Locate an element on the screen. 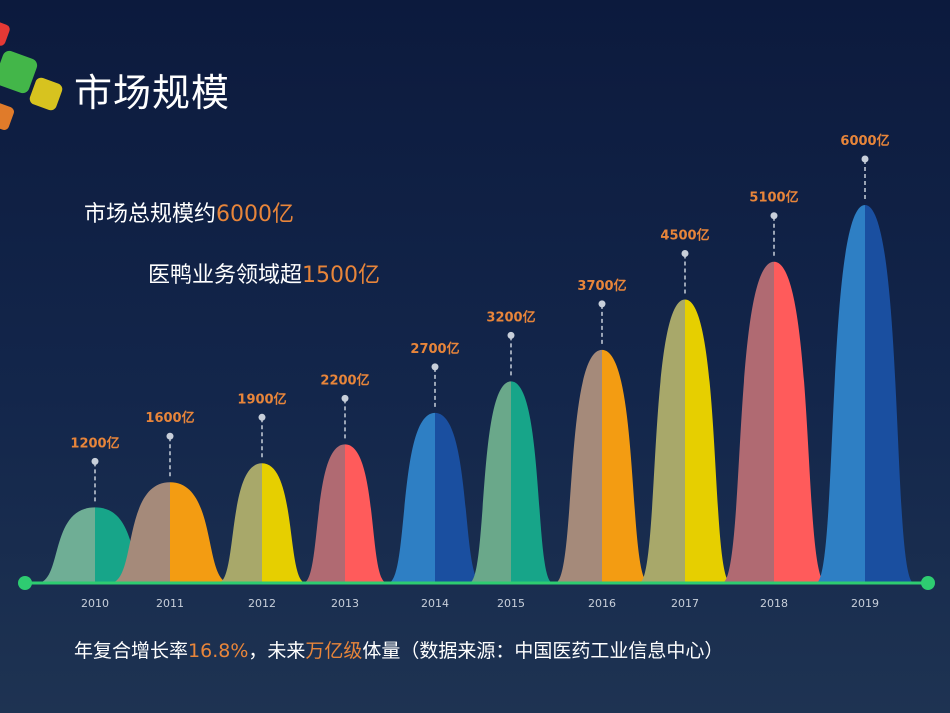 This screenshot has width=950, height=713. growth-rate: 16.8% is located at coordinates (218, 651).